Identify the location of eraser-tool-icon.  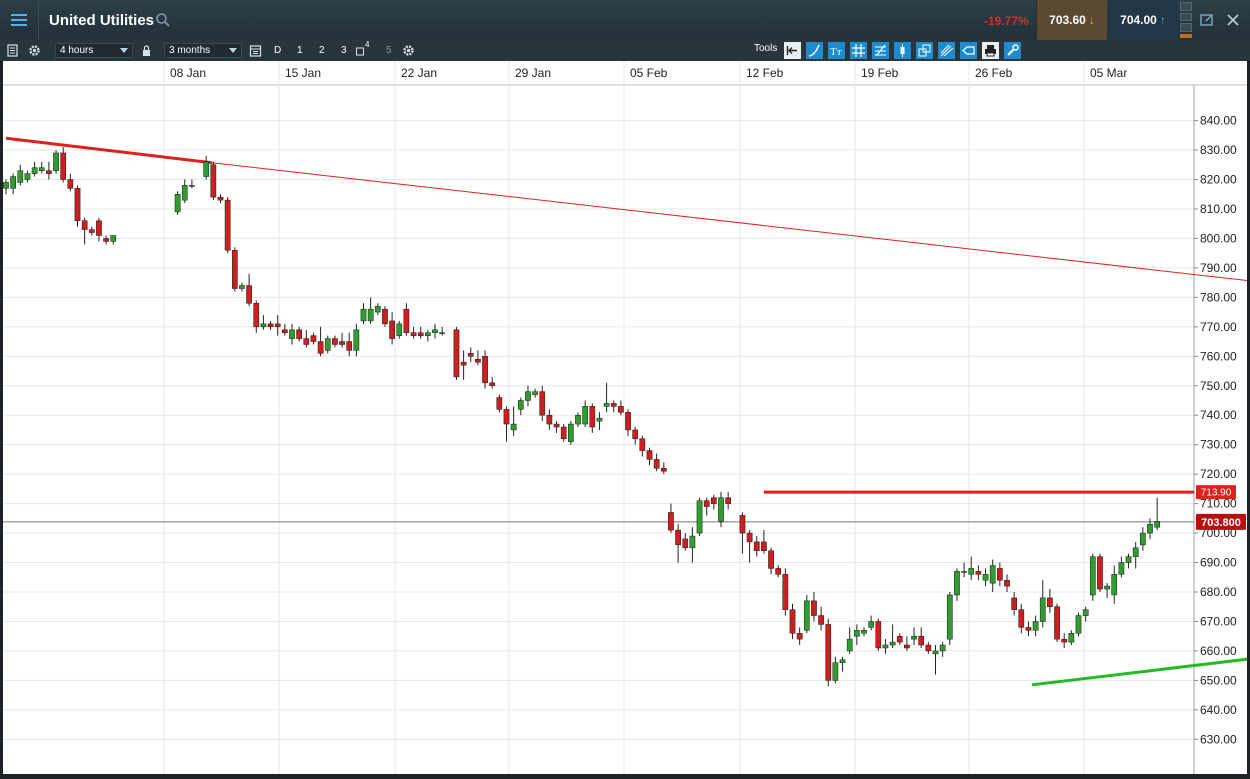
(968, 50).